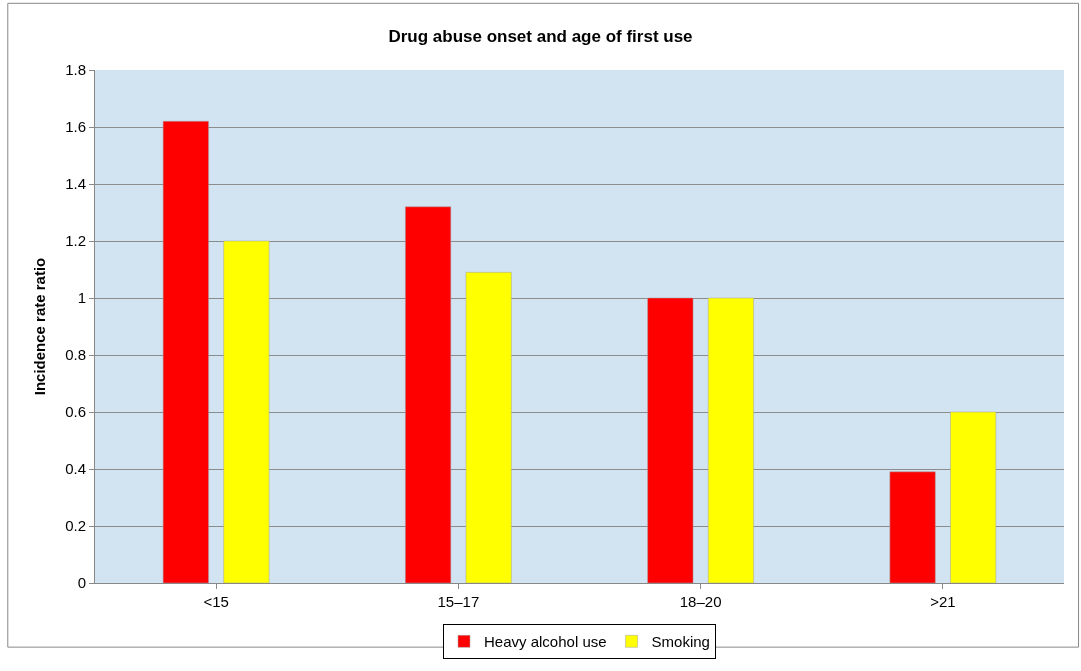 Image resolution: width=1081 pixels, height=671 pixels. Describe the element at coordinates (216, 601) in the screenshot. I see `x-tick-label: <15` at that location.